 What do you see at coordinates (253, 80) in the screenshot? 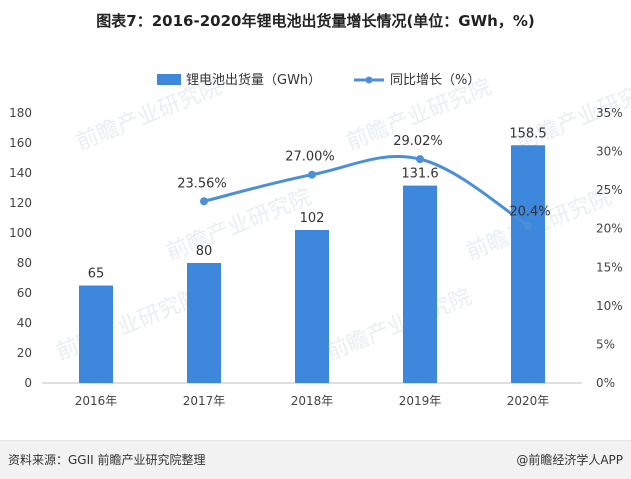
I see `legend-bar-label: 锂电池出货量（GWh）` at bounding box center [253, 80].